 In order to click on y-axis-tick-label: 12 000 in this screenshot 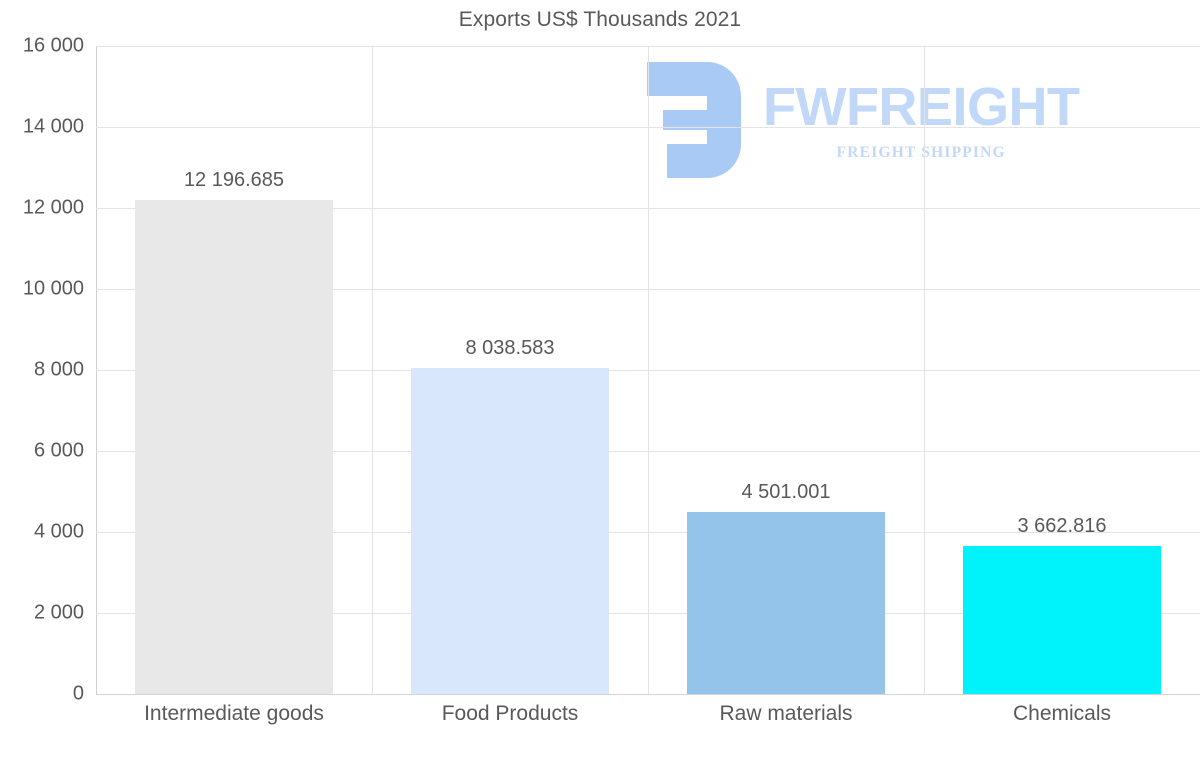, I will do `click(53, 207)`.